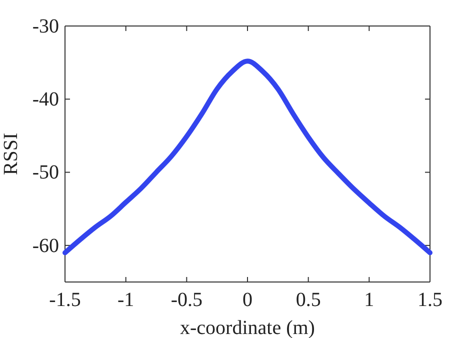 This screenshot has width=474, height=338. What do you see at coordinates (125, 300) in the screenshot?
I see `x-tick-label: -1` at bounding box center [125, 300].